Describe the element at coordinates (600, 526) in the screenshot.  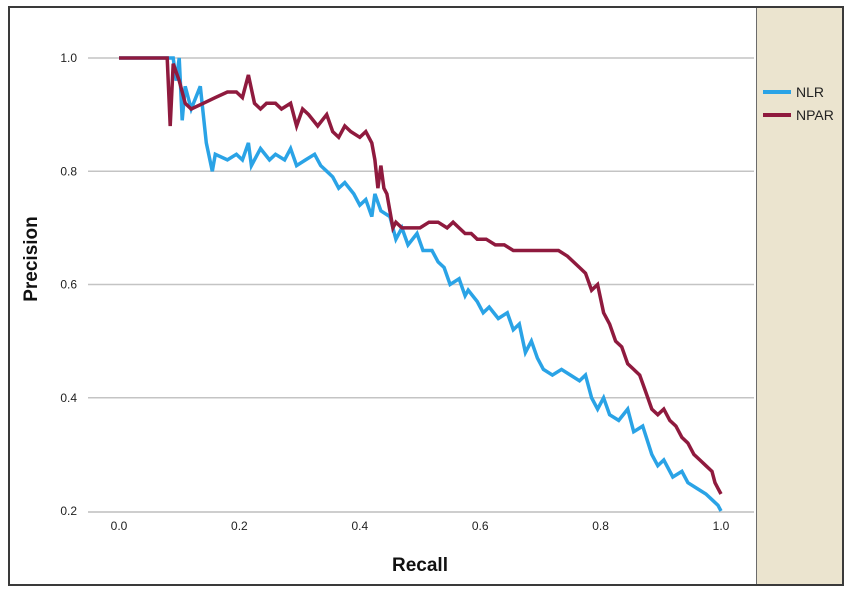
I see `x-tick-label: 0.8` at that location.